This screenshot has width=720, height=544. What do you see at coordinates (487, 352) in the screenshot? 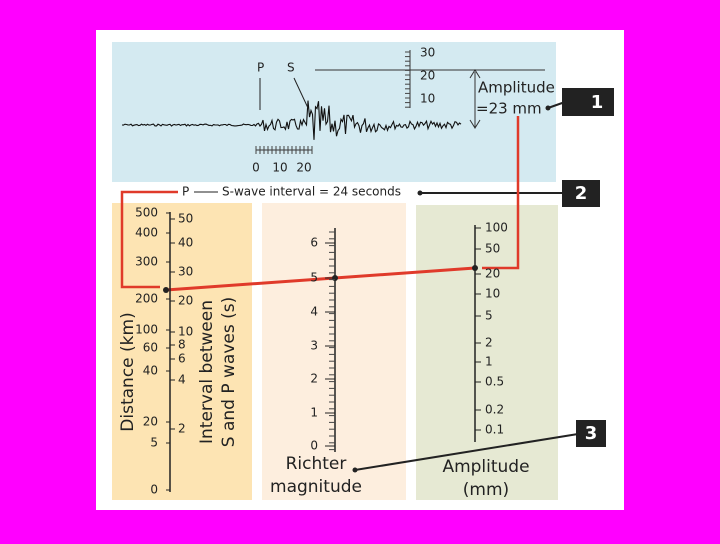
I see `amplitude-column` at bounding box center [487, 352].